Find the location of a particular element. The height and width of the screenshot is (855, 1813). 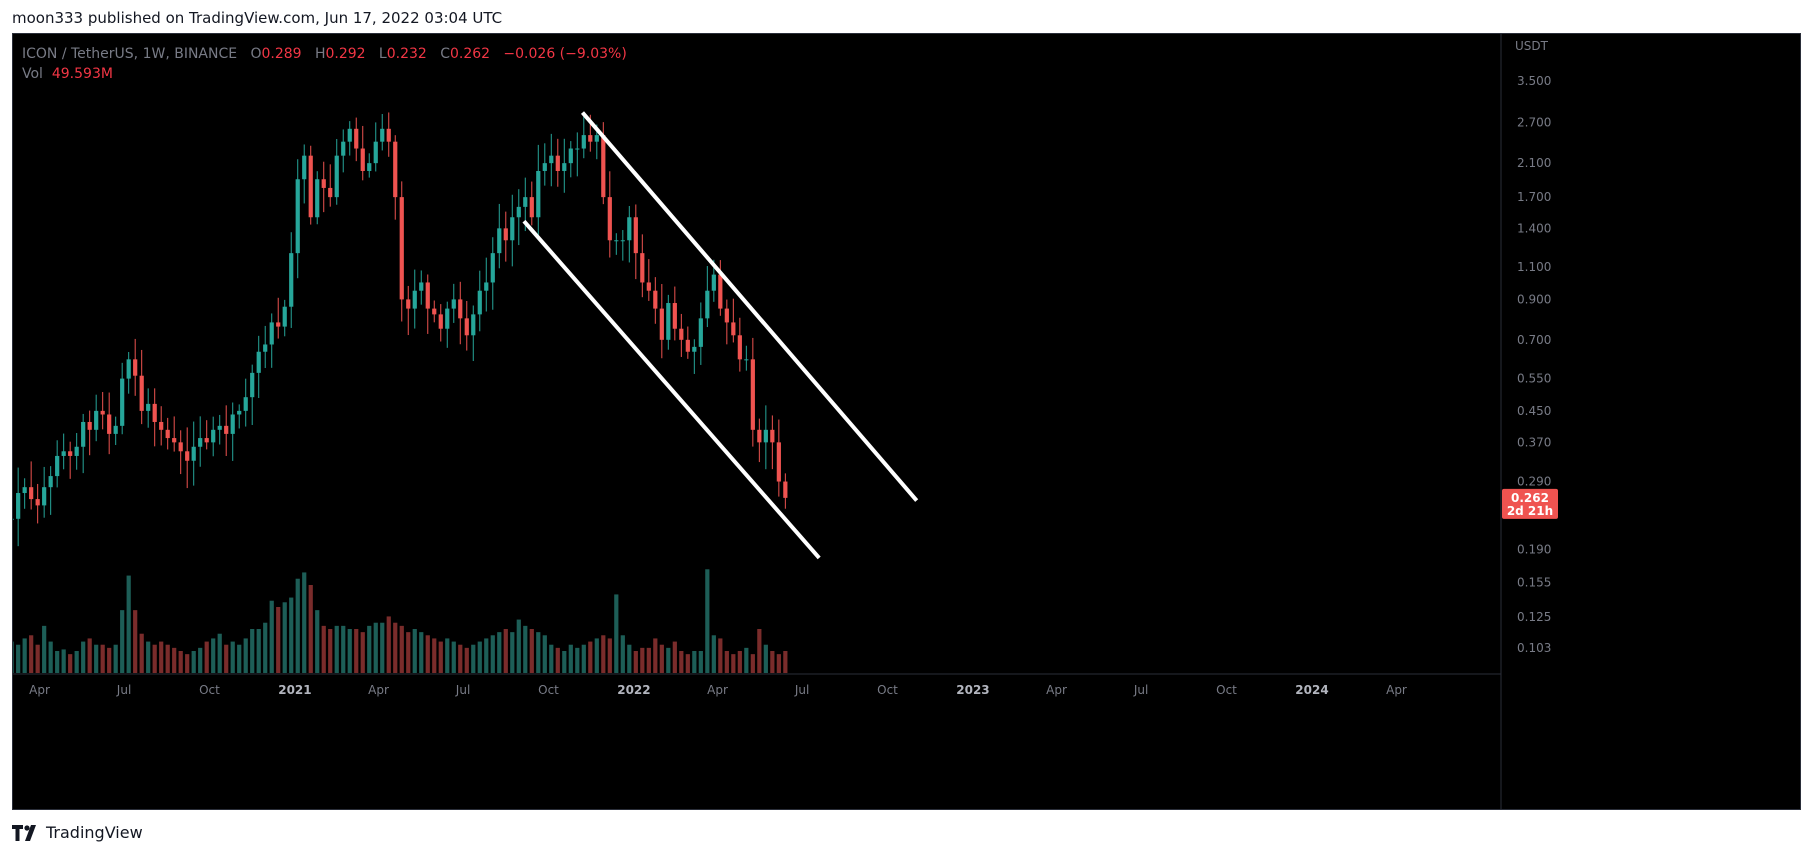

footer-brand-label: TradingView is located at coordinates (94, 832).